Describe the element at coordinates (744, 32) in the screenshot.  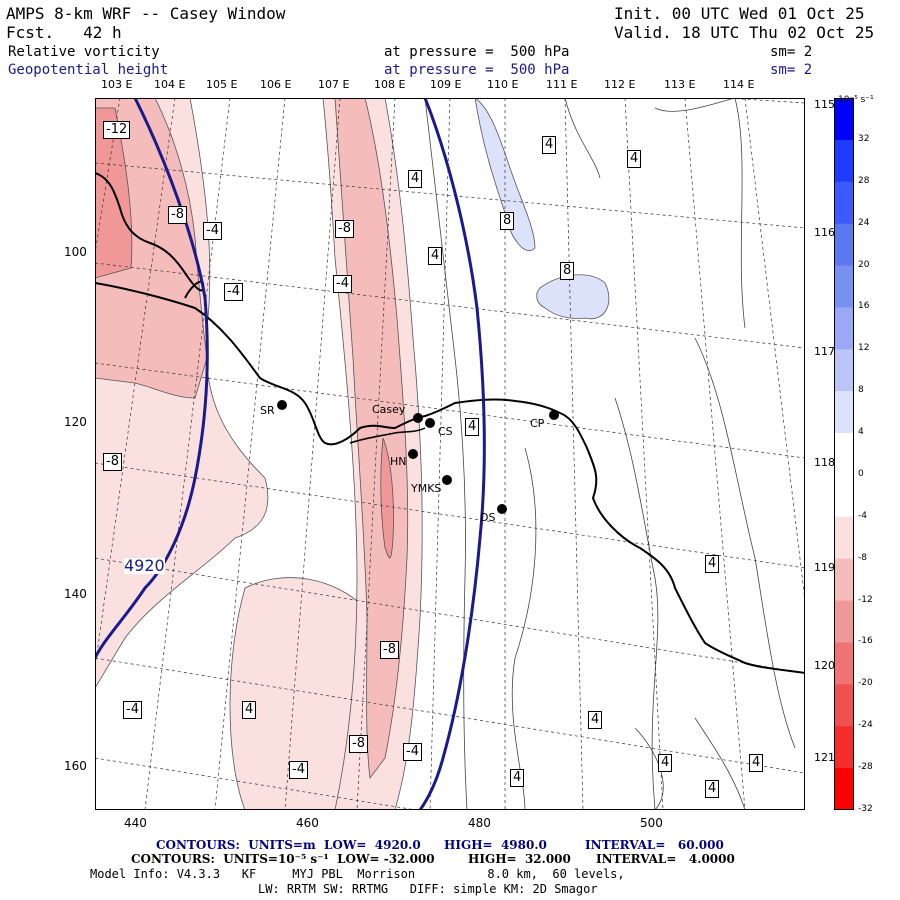
I see `valid-time: Valid. 18 UTC Thu 02 Oct 25` at that location.